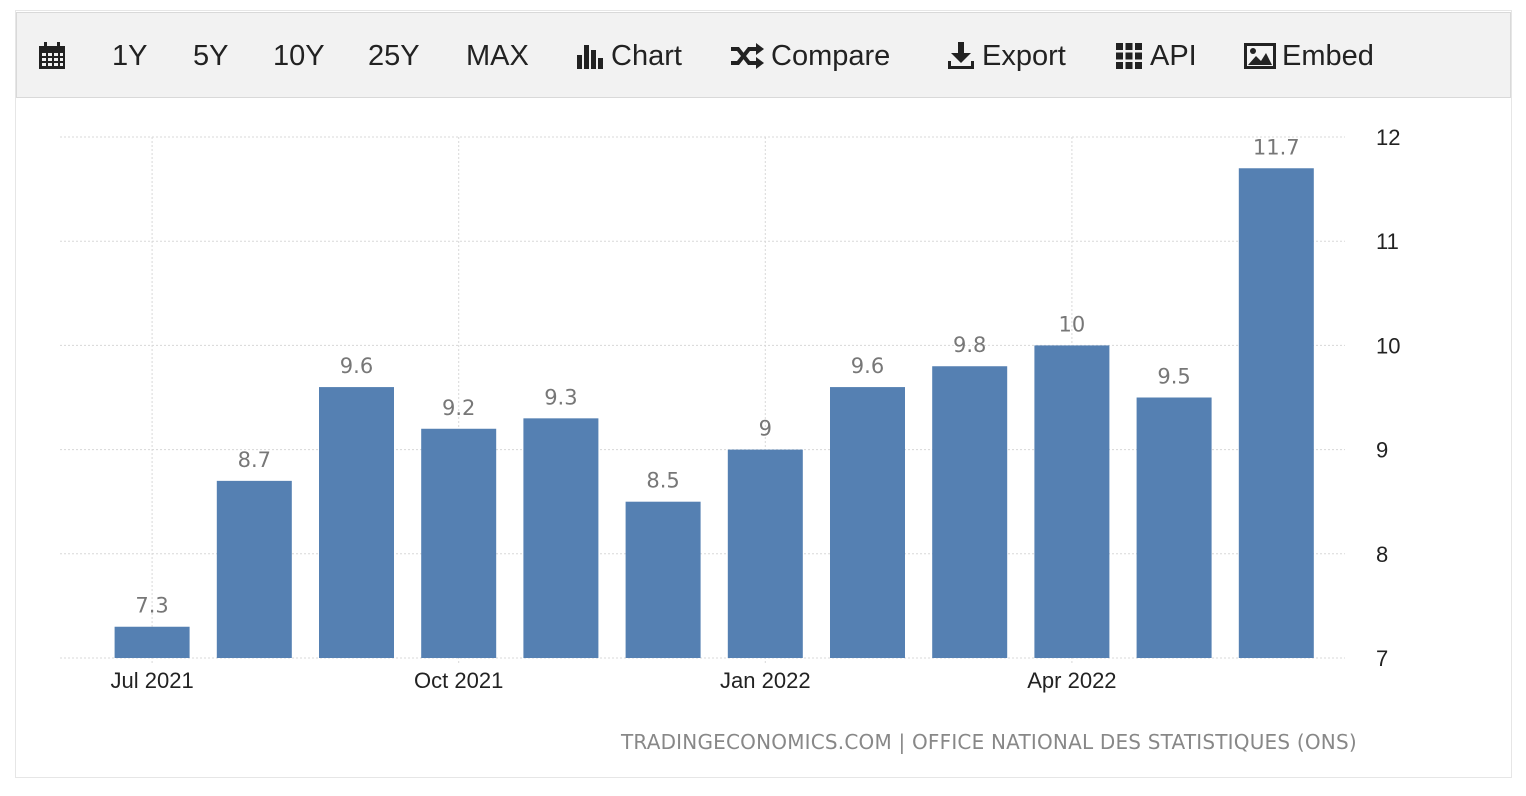  I want to click on y-tick-label: 10, so click(1388, 345).